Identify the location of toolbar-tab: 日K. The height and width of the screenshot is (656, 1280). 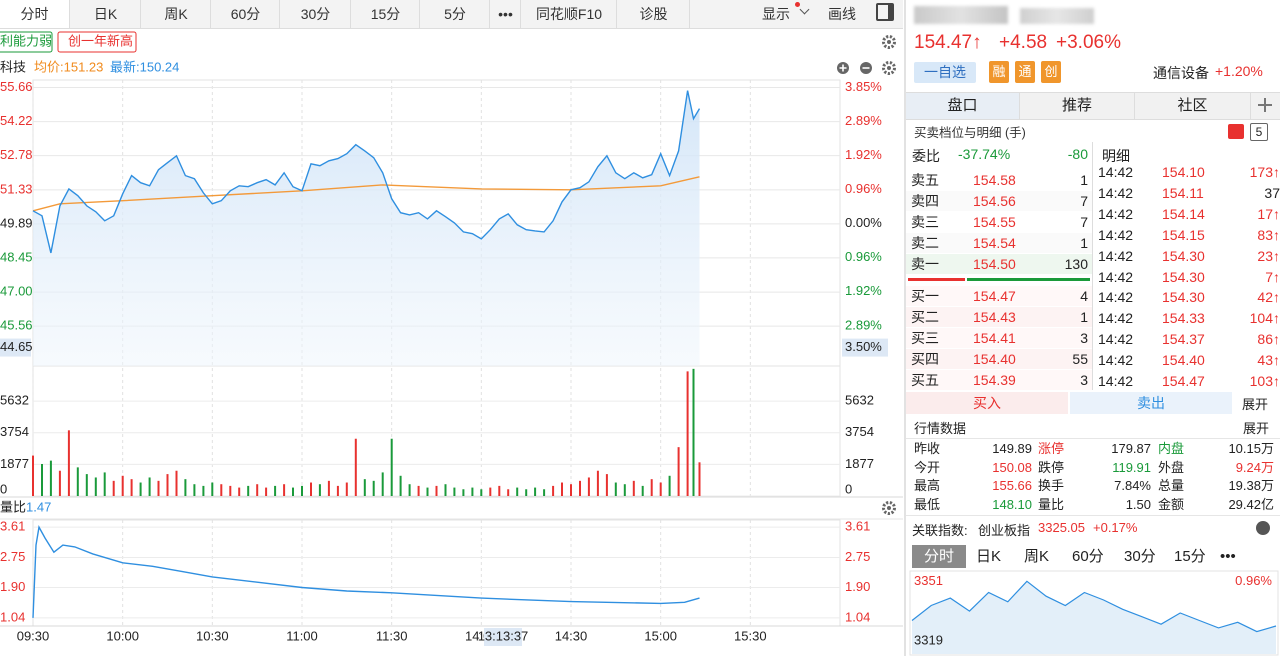
(106, 14).